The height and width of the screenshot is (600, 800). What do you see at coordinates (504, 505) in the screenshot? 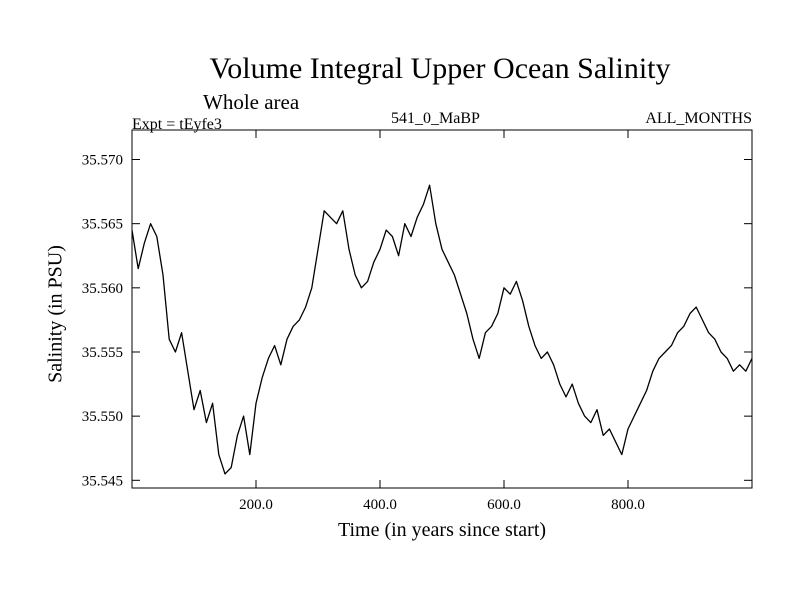
I see `x-tick-label: 600.0` at bounding box center [504, 505].